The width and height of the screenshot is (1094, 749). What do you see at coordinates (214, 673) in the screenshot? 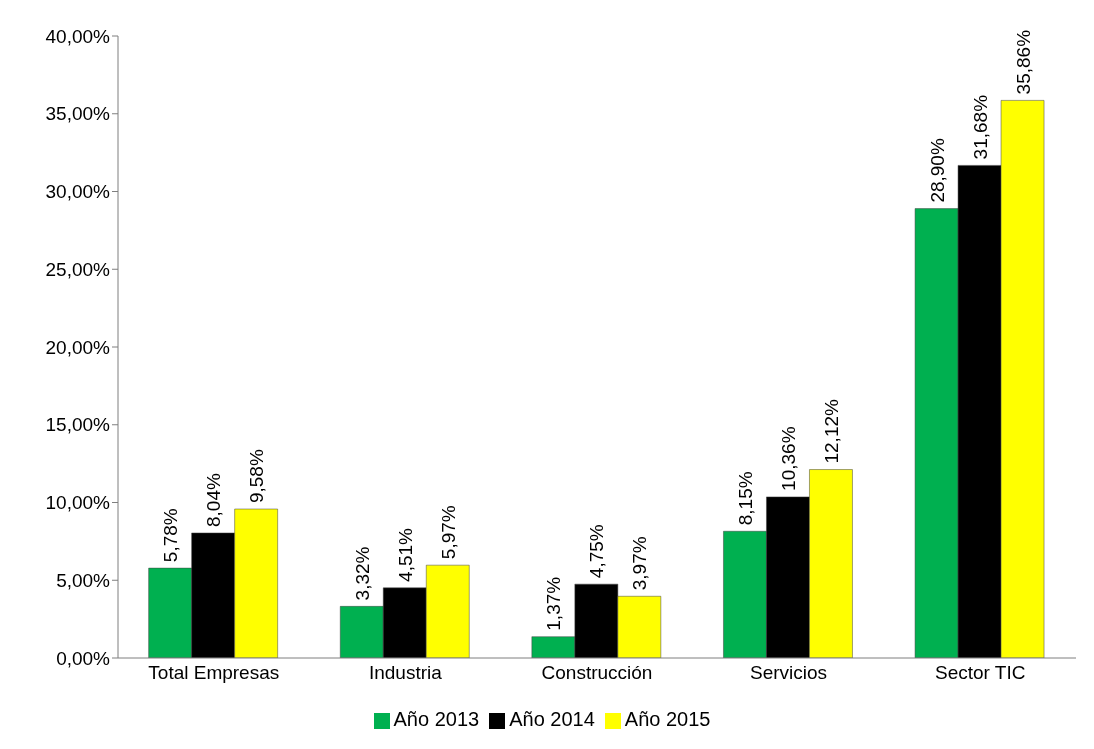
I see `x-tick-label: Total Empresas` at bounding box center [214, 673].